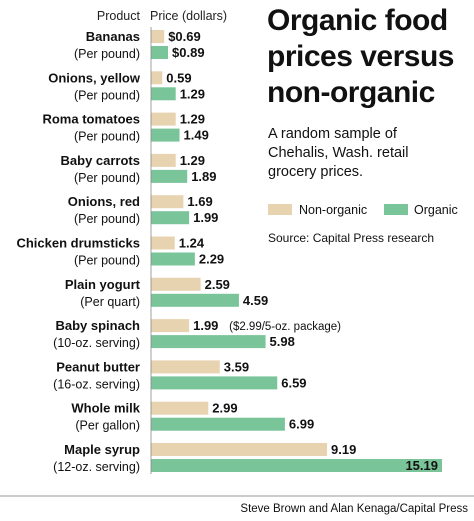 The image size is (474, 521). I want to click on bar-organic-plain-yogurt, so click(195, 300).